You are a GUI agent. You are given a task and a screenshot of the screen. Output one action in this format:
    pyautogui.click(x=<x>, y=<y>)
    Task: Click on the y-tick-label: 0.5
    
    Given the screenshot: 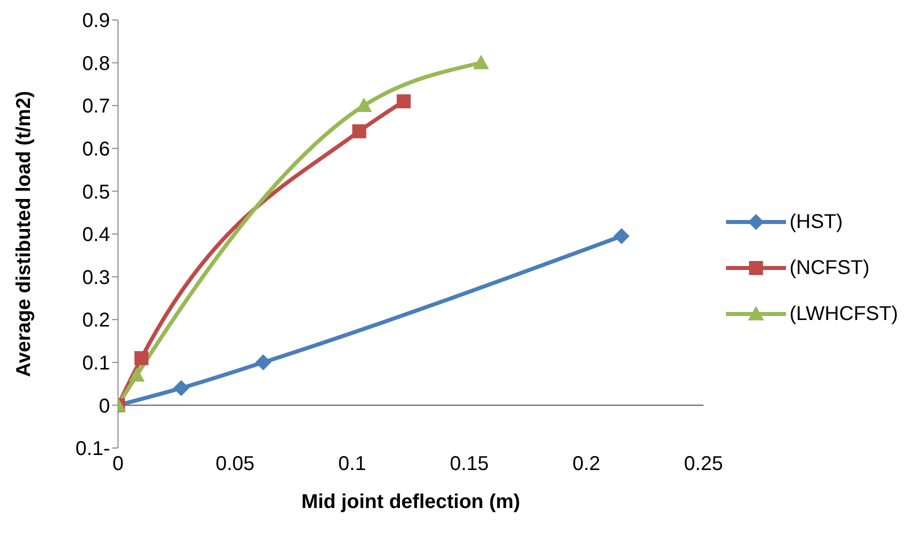 What is the action you would take?
    pyautogui.click(x=96, y=192)
    